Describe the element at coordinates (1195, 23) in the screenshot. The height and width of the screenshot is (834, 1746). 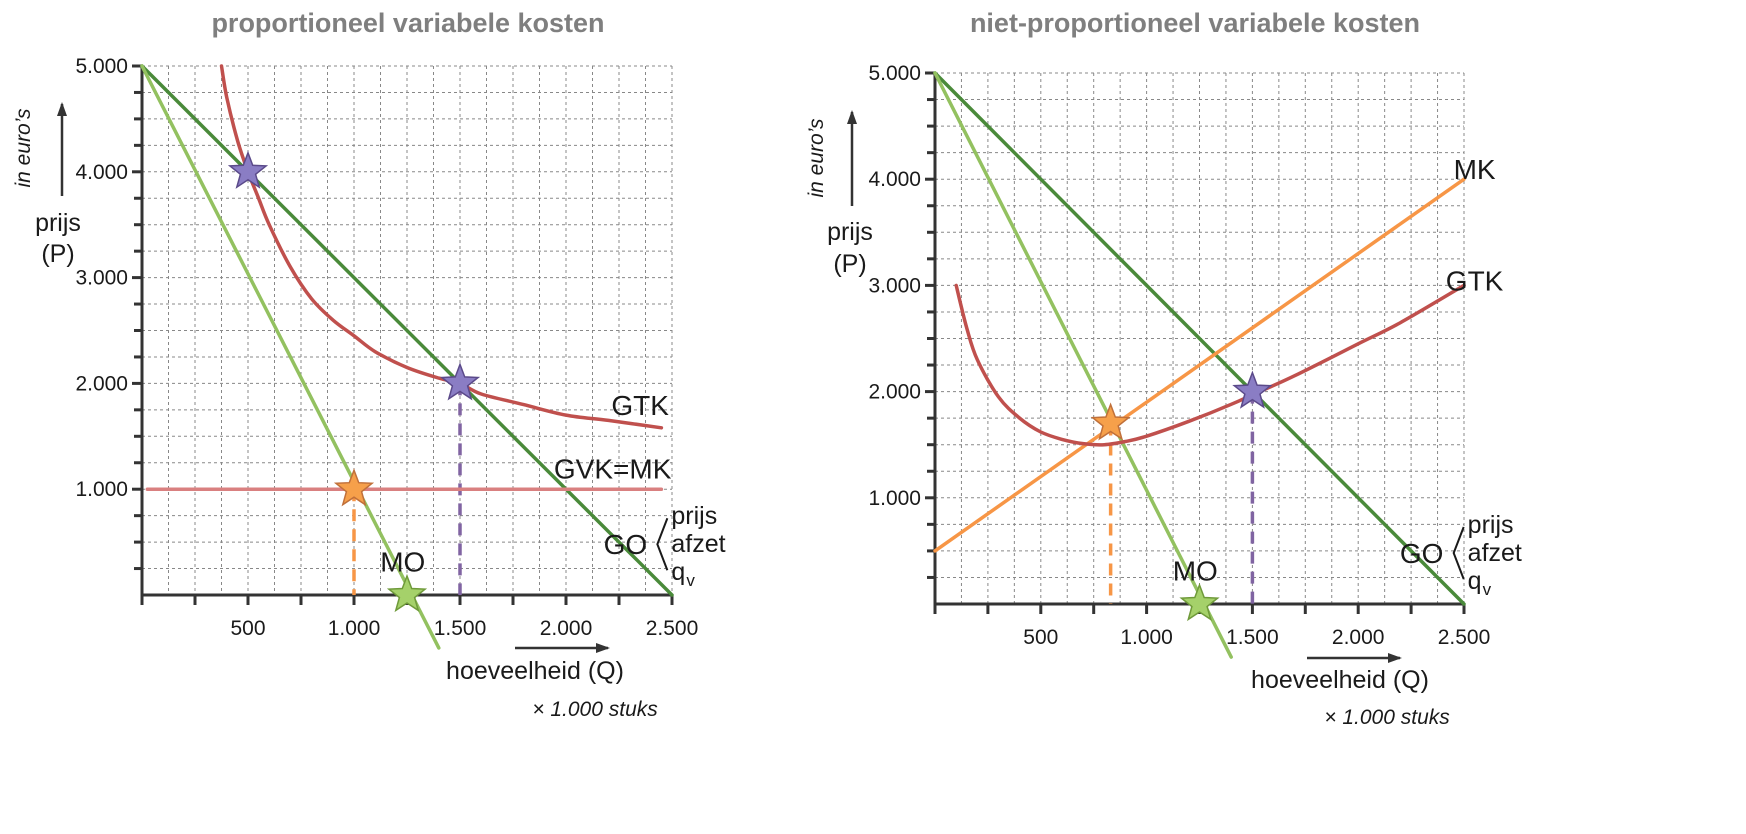
I see `chart-title: niet-proportioneel variabele kosten` at that location.